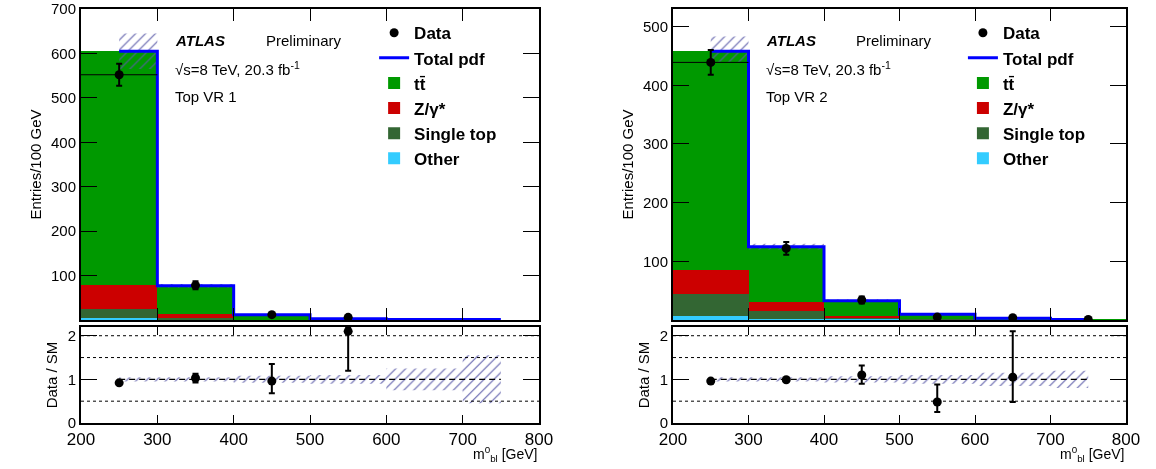 The image size is (1156, 469). Describe the element at coordinates (797, 96) in the screenshot. I see `annotation: Top VR 2` at that location.